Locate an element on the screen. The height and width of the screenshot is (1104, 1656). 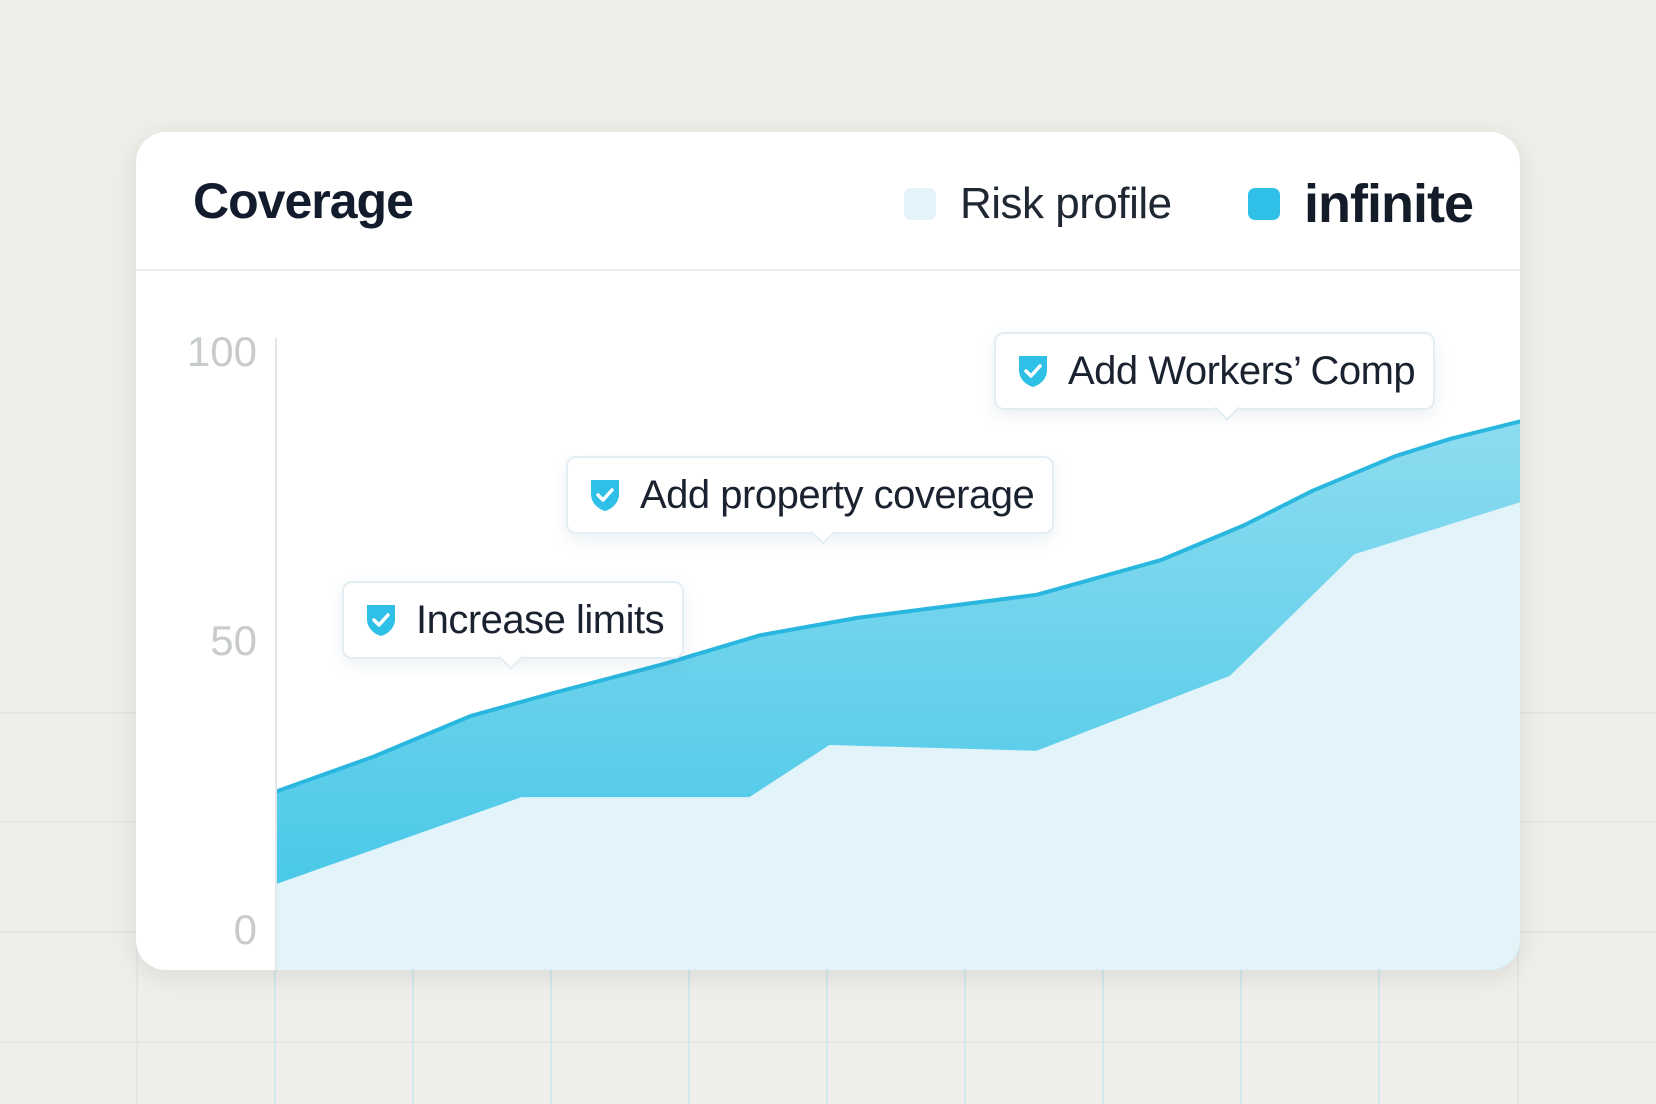
callout-label: Add property coverage is located at coordinates (837, 494).